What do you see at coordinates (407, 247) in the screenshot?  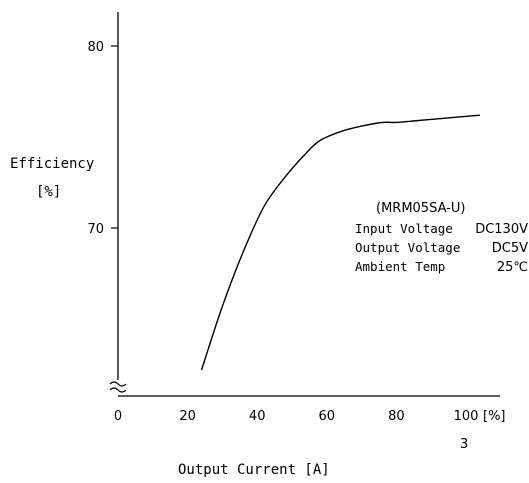 I see `annotation-output-voltage-label: Output Voltage` at bounding box center [407, 247].